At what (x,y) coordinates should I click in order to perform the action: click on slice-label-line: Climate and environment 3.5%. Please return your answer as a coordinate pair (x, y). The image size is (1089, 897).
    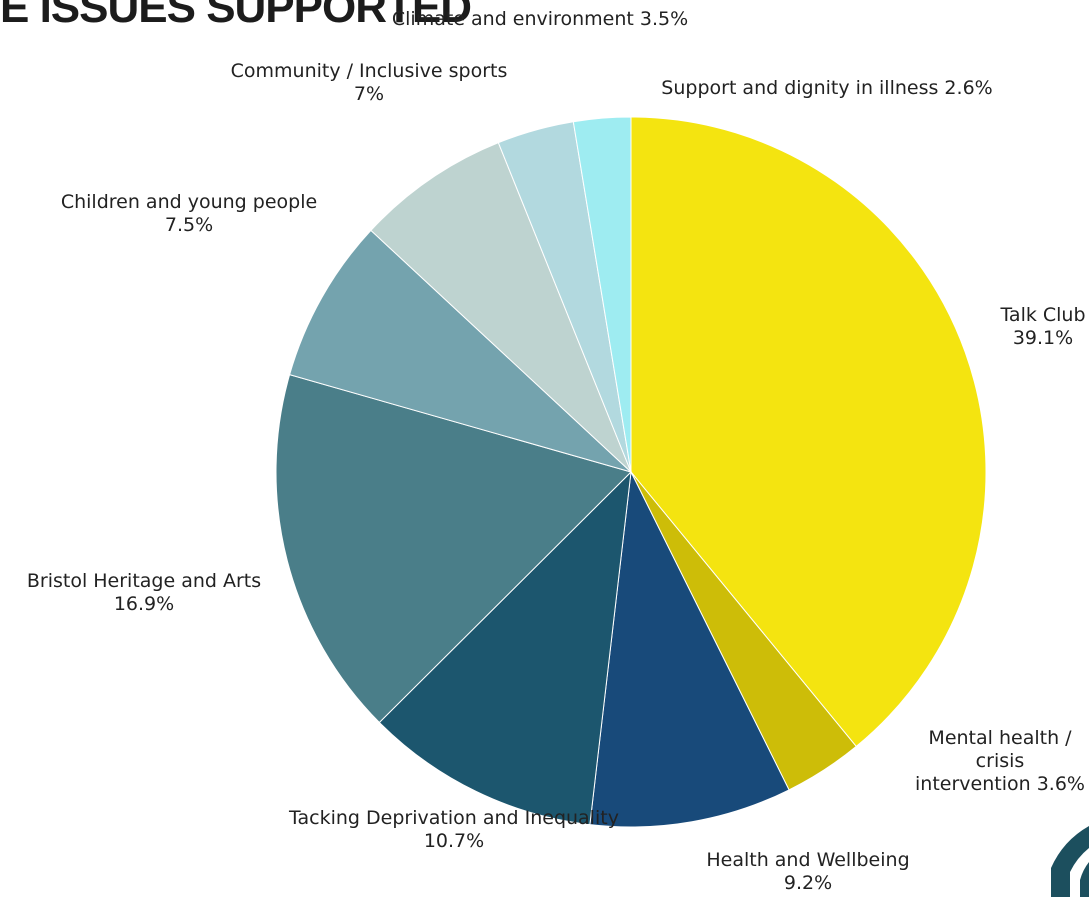
    Looking at the image, I should click on (540, 19).